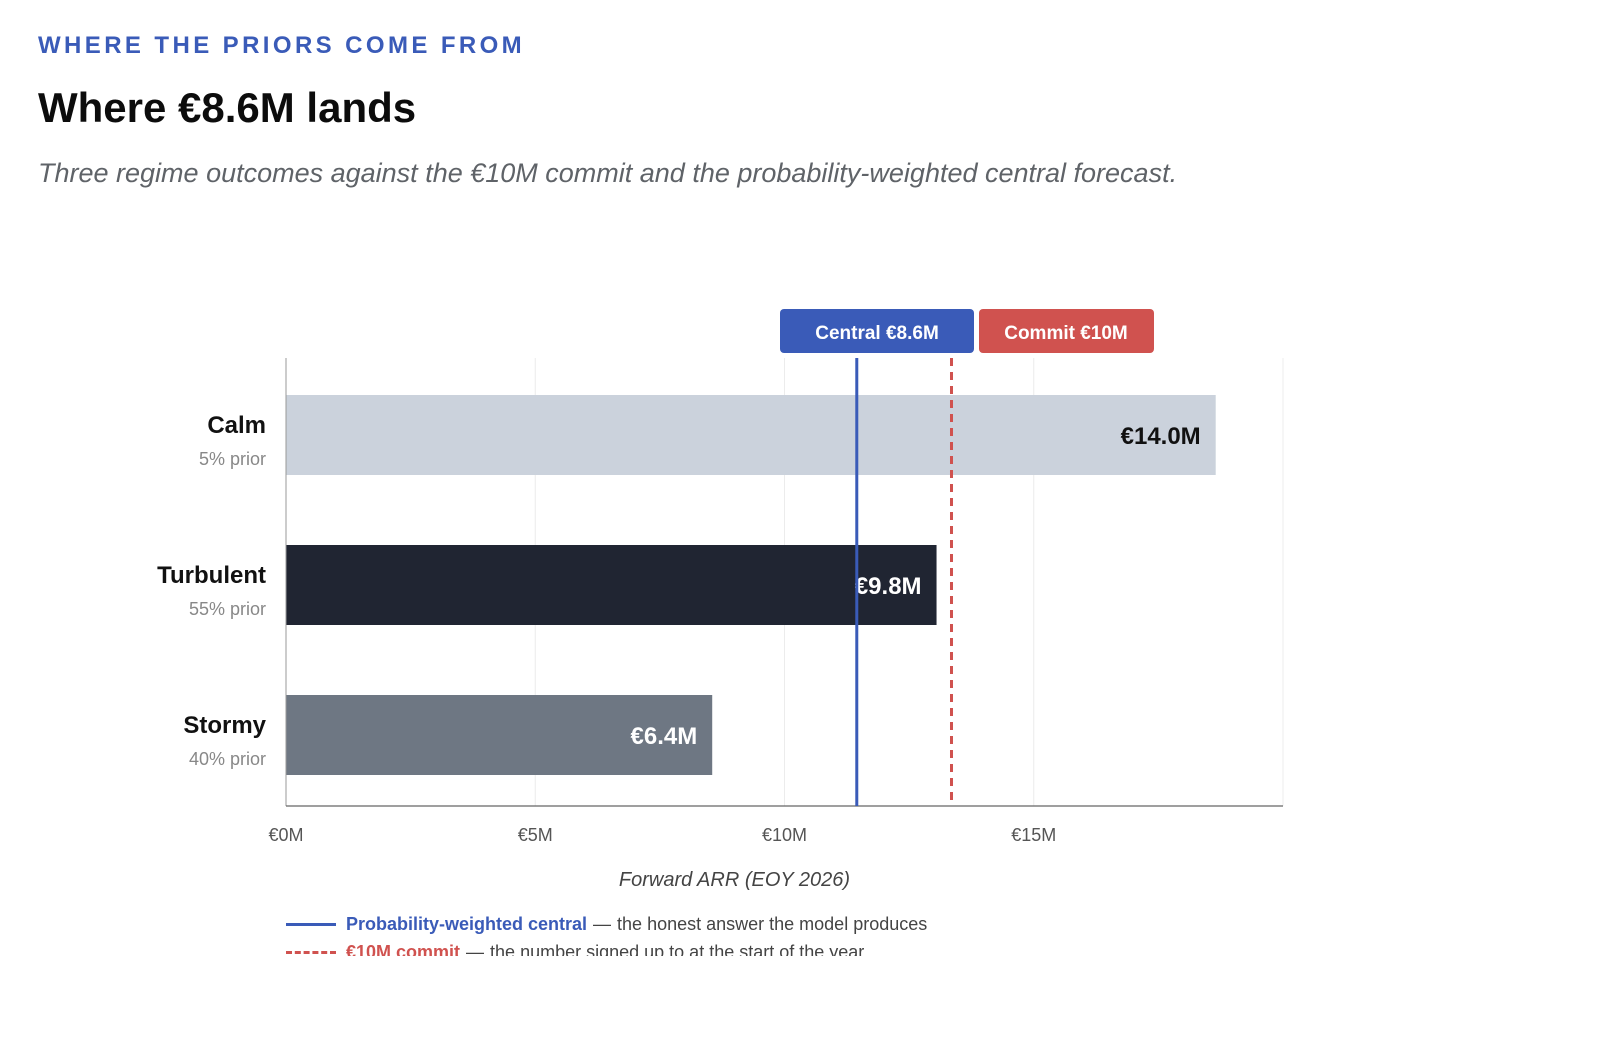 The width and height of the screenshot is (1606, 1044). Describe the element at coordinates (772, 923) in the screenshot. I see `legend-desc-central: the honest answer the model produces` at that location.